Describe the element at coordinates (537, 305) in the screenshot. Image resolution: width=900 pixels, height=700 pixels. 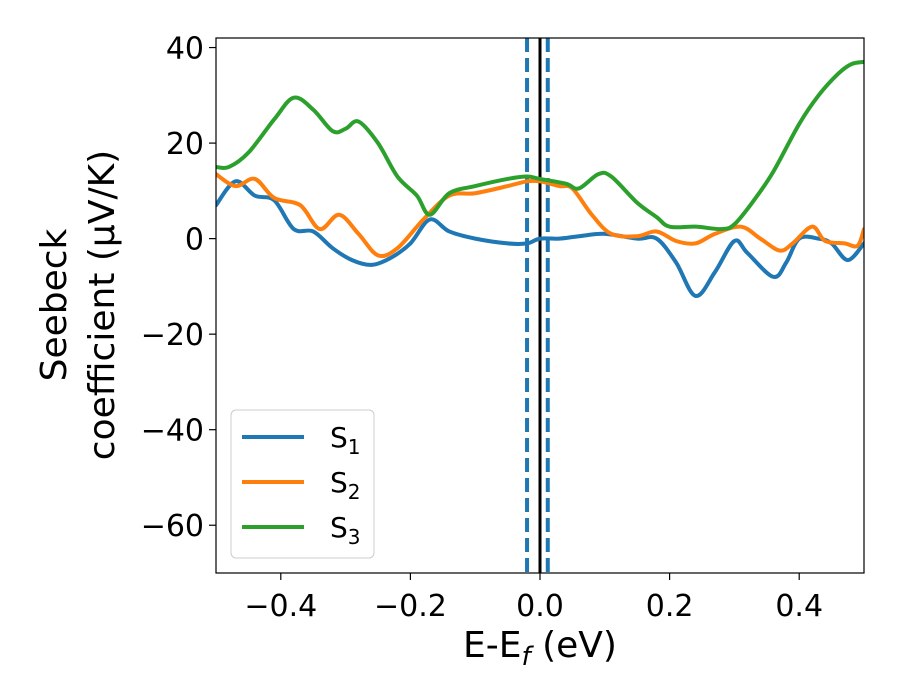
I see `reference-lines` at that location.